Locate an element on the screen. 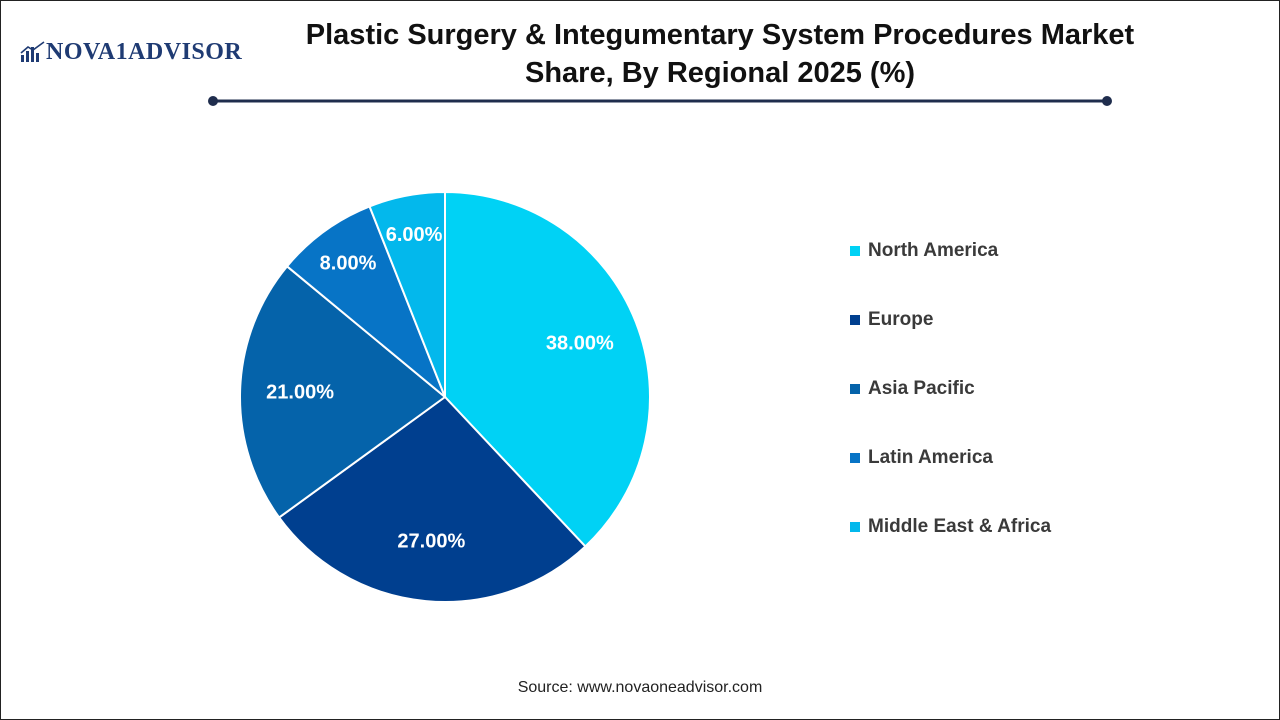 The image size is (1280, 720). legend-item: Middle East & Africa is located at coordinates (950, 527).